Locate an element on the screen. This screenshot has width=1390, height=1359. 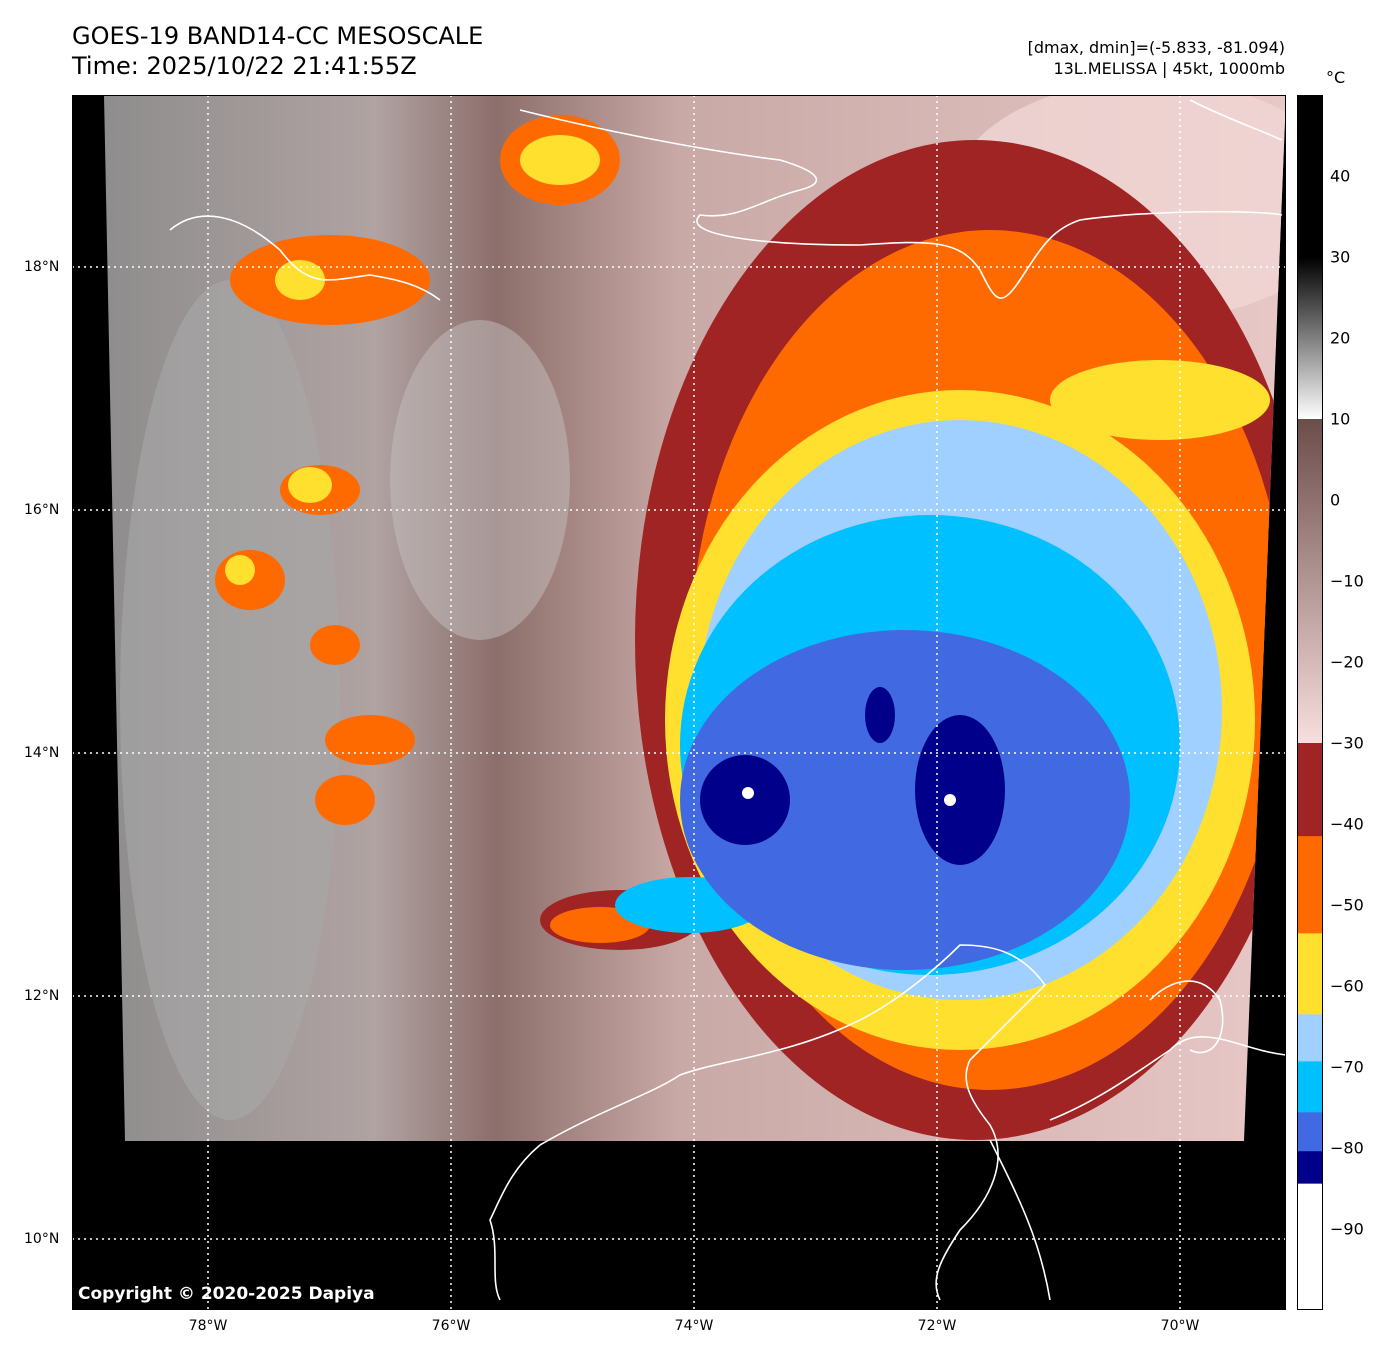
colorbar-tick-label: 0 is located at coordinates (1335, 500).